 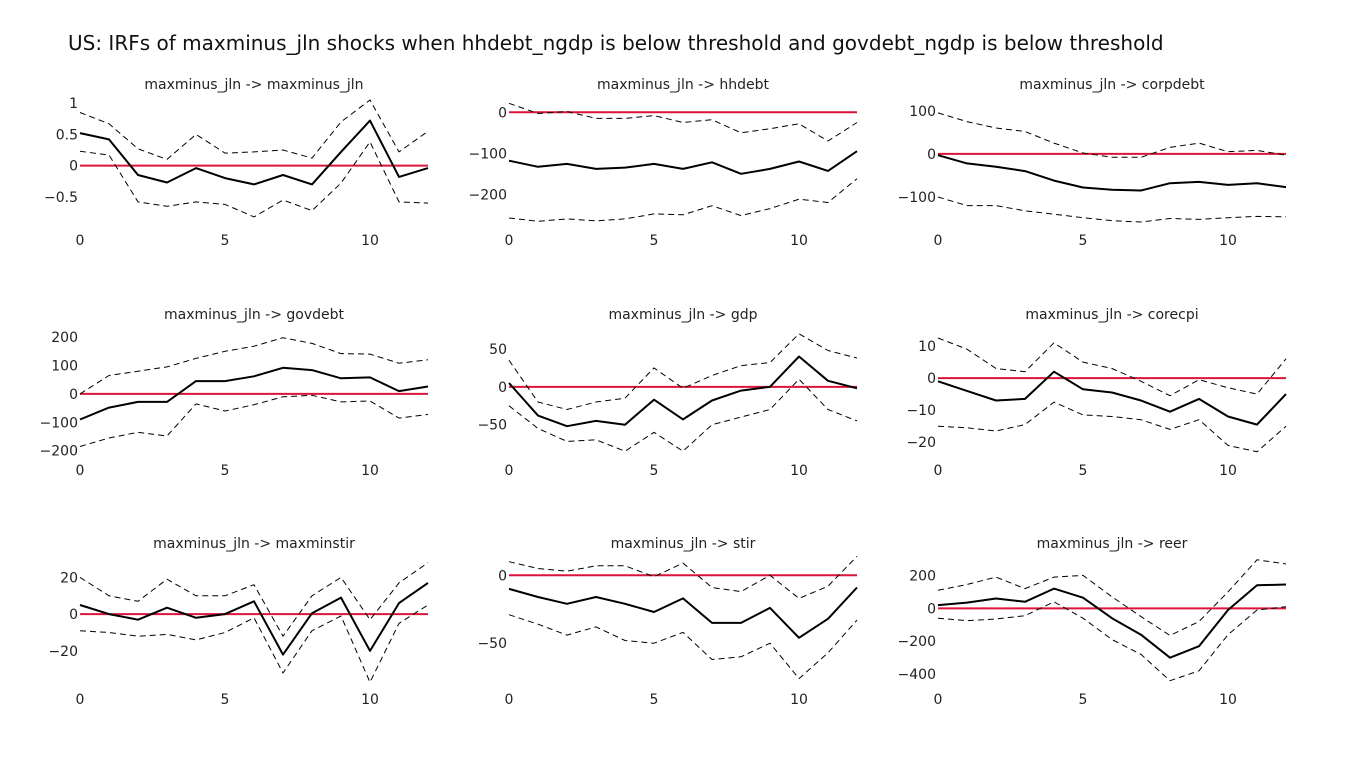 I want to click on subplot-title: maxminus_jln -> gdp, so click(x=682, y=315).